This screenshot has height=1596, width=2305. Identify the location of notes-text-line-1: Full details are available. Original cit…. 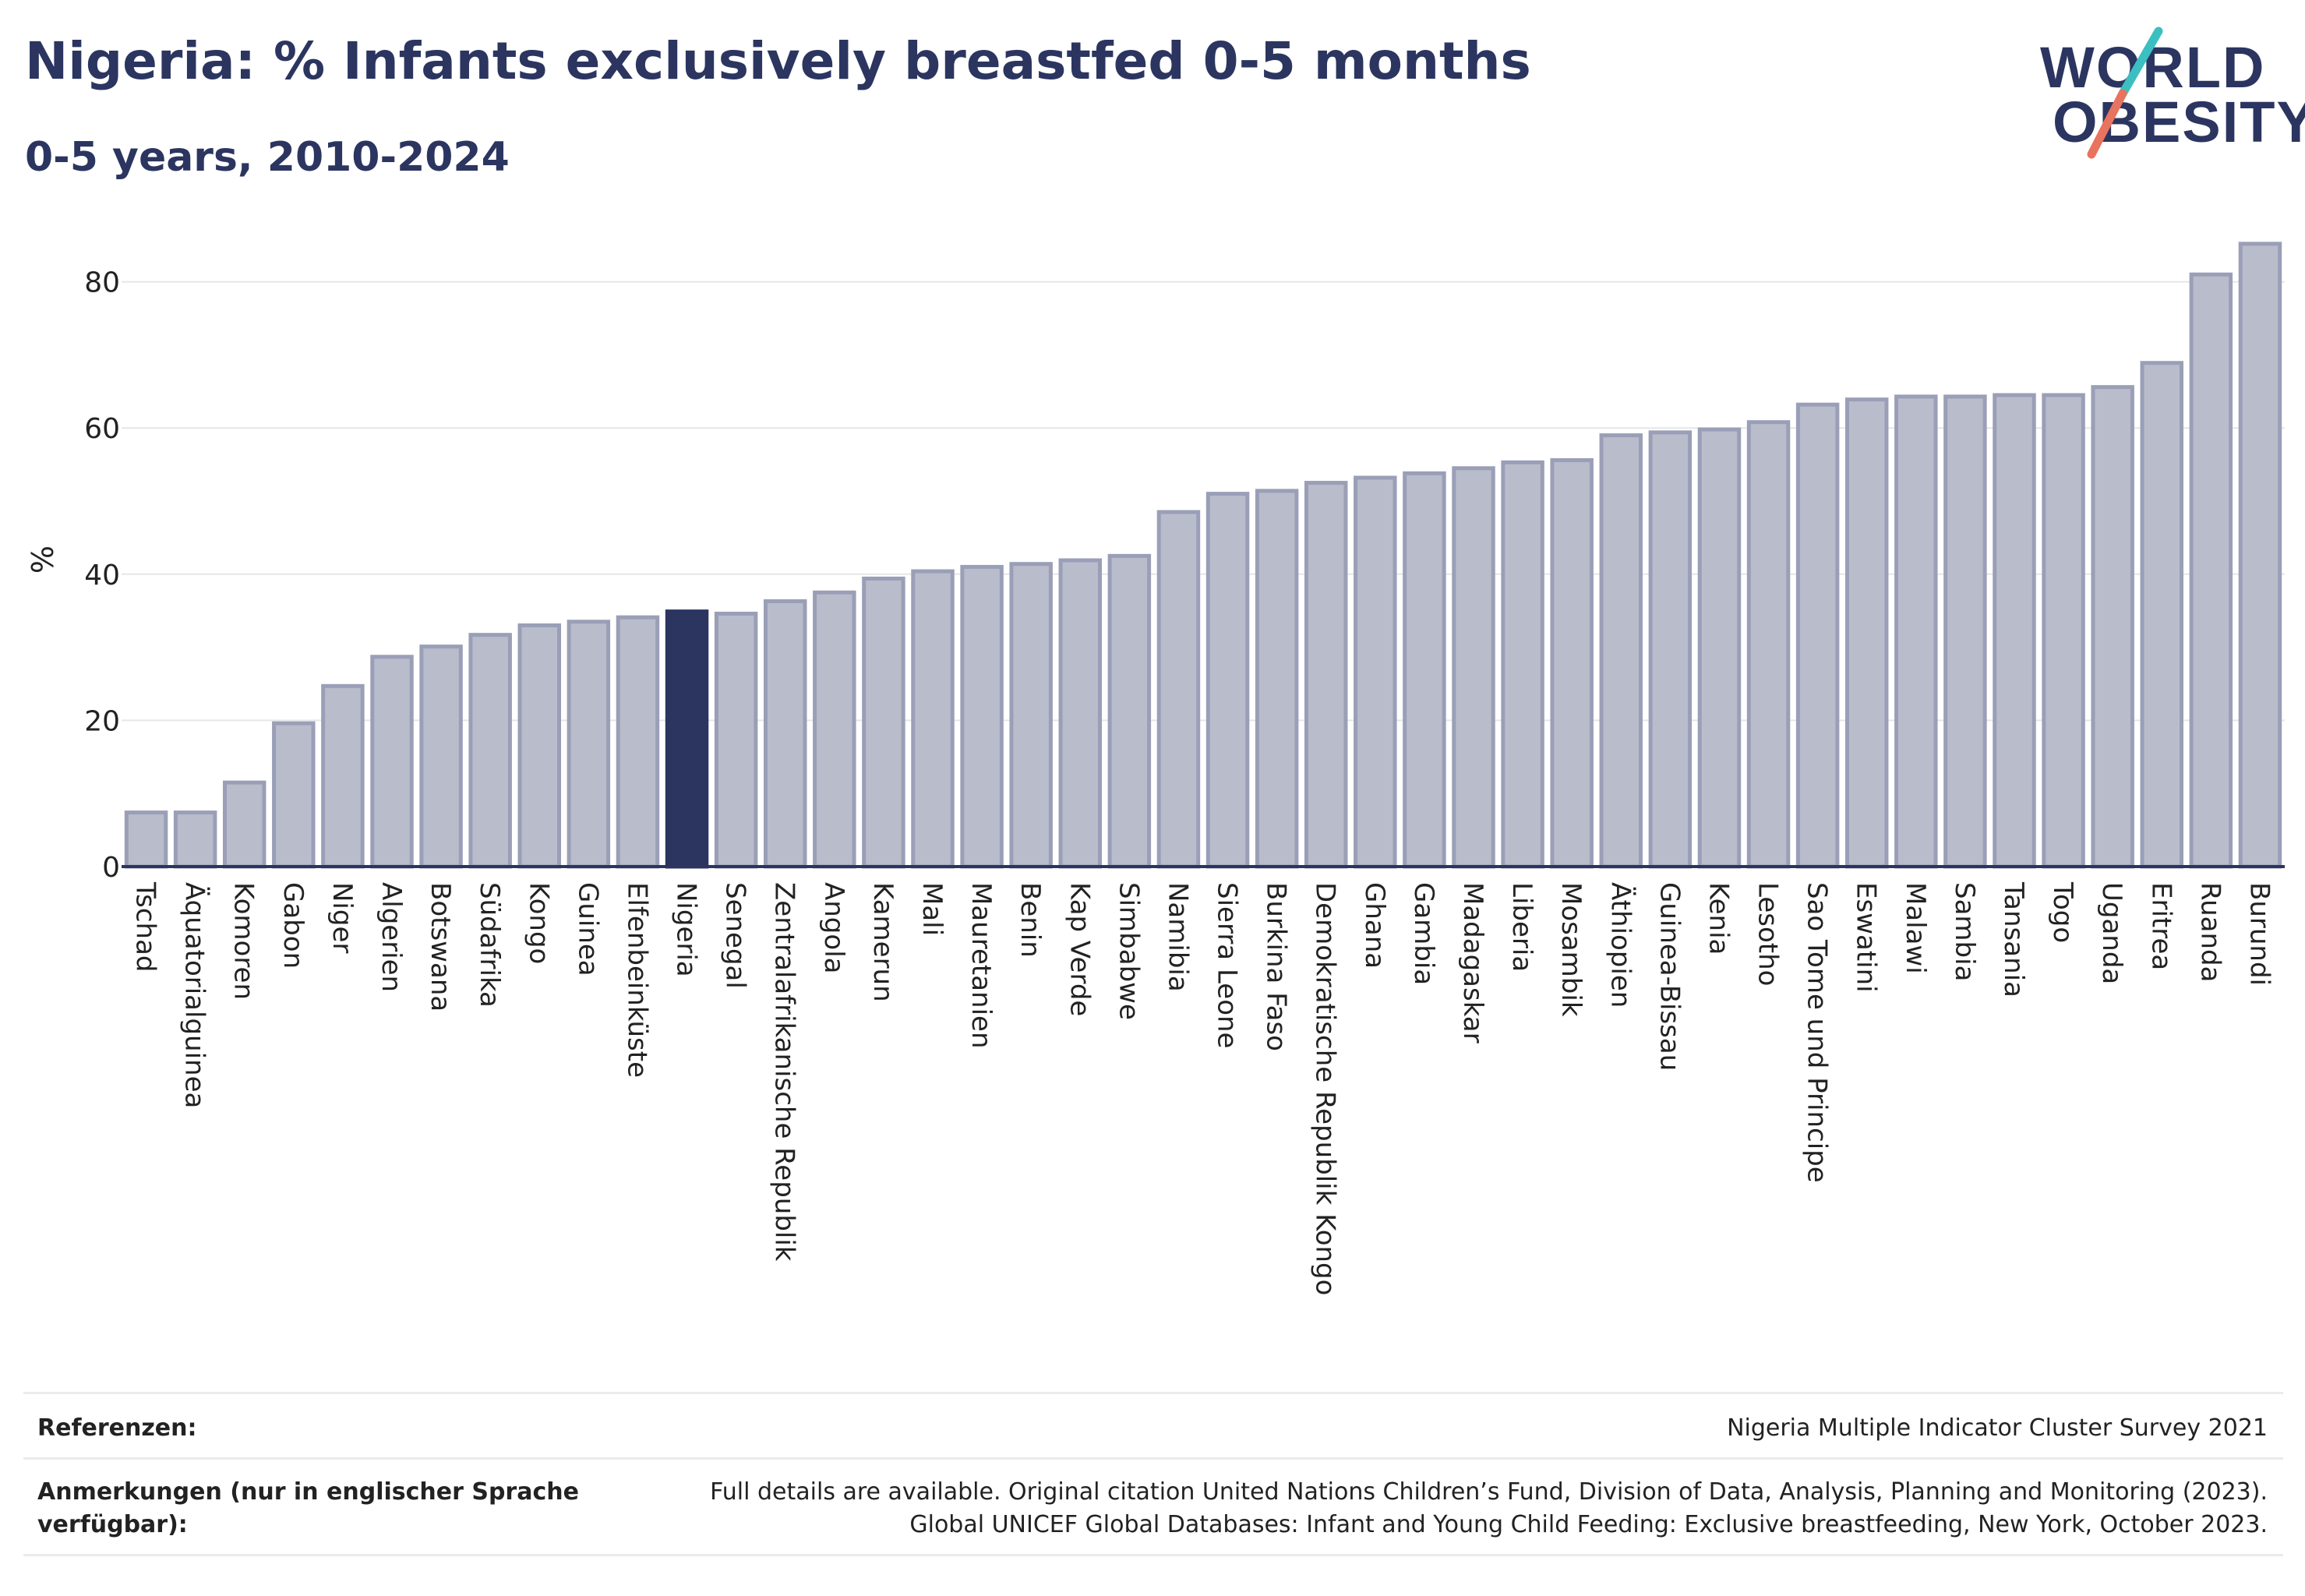
(1489, 1492).